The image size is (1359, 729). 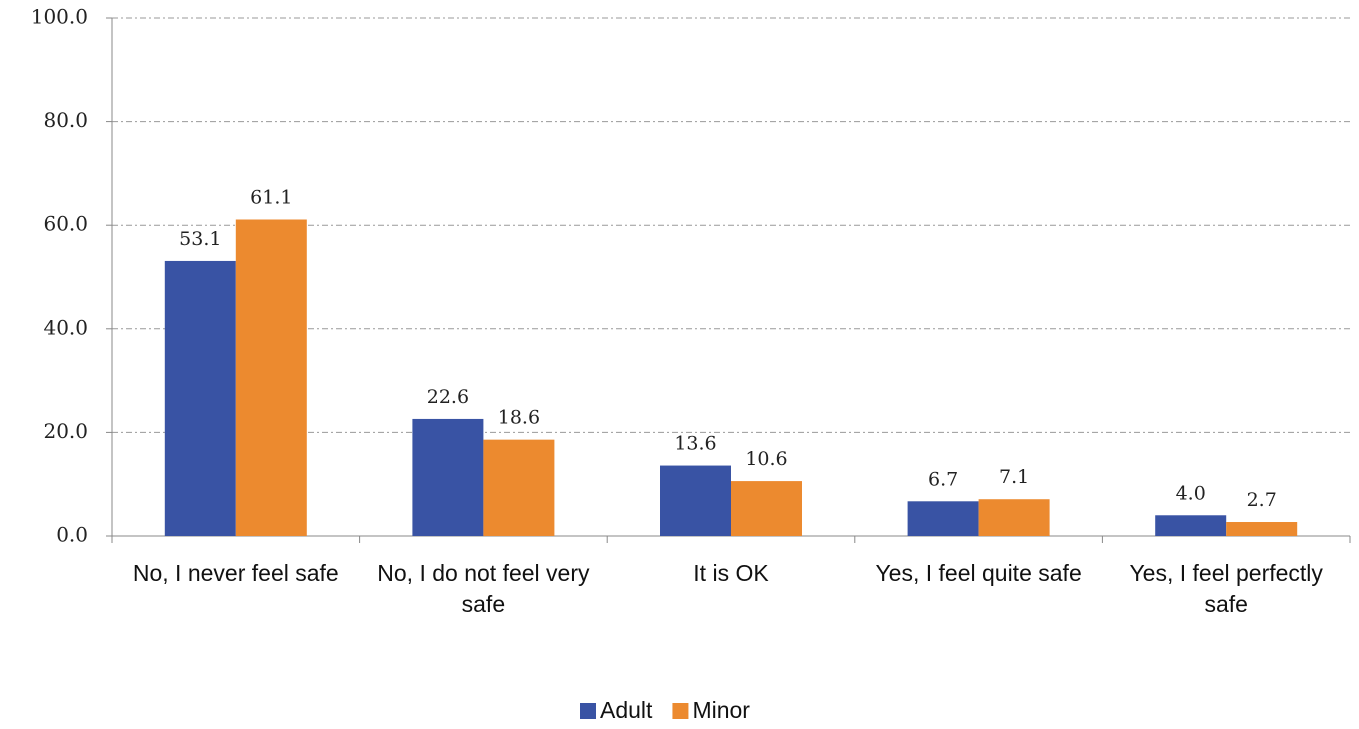 I want to click on data-label: 2.7, so click(x=1262, y=500).